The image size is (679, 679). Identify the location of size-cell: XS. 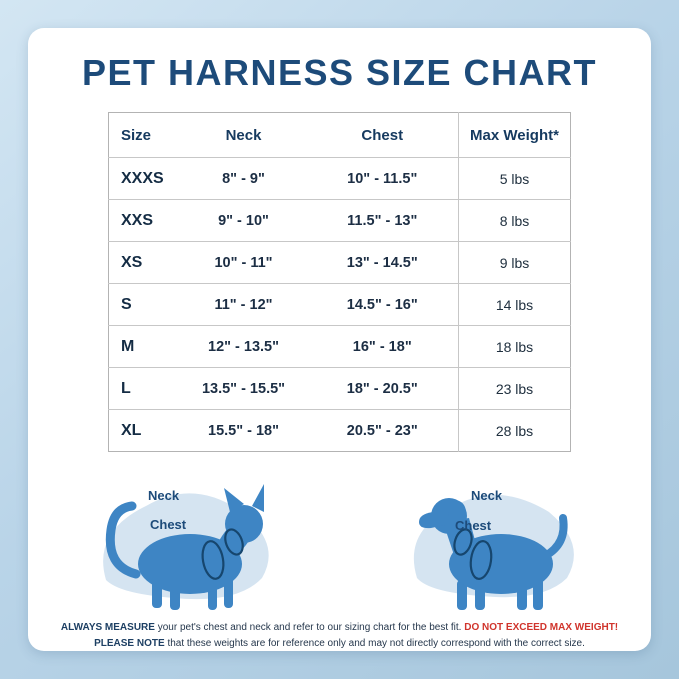
(132, 262).